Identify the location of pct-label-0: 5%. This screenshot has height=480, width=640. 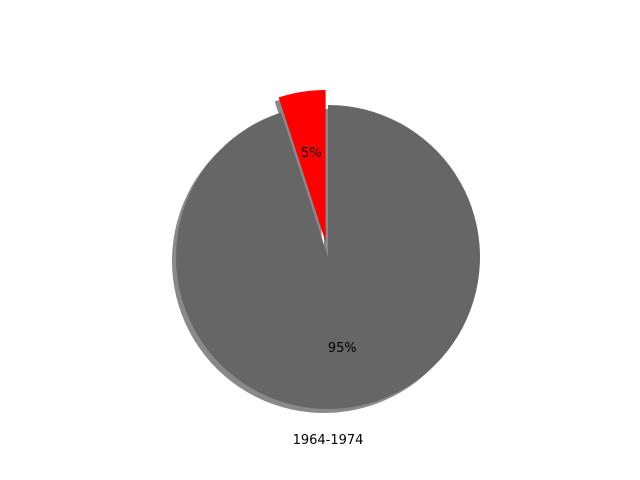
(311, 153).